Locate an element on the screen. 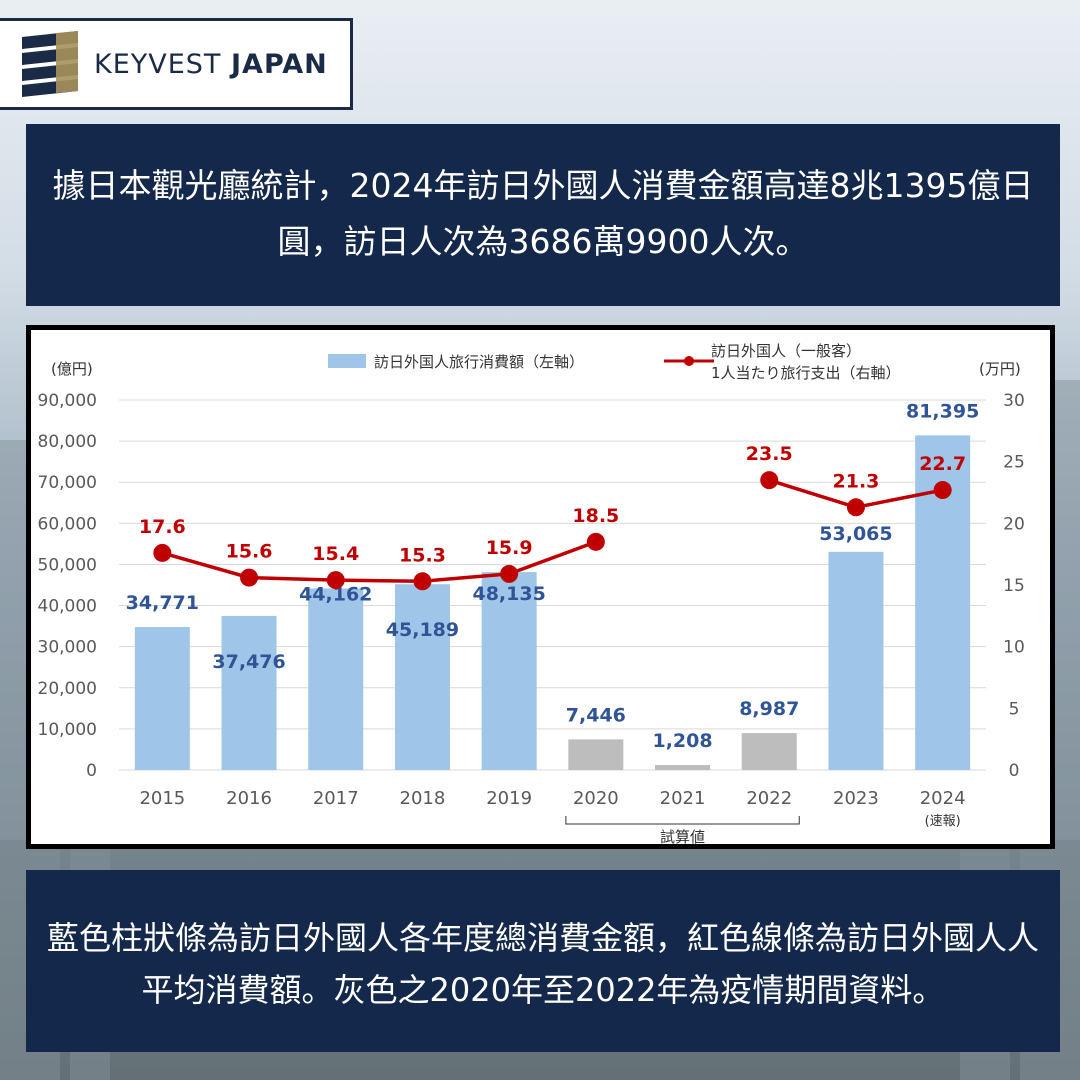  y-right-tick-label: 10 is located at coordinates (1014, 648).